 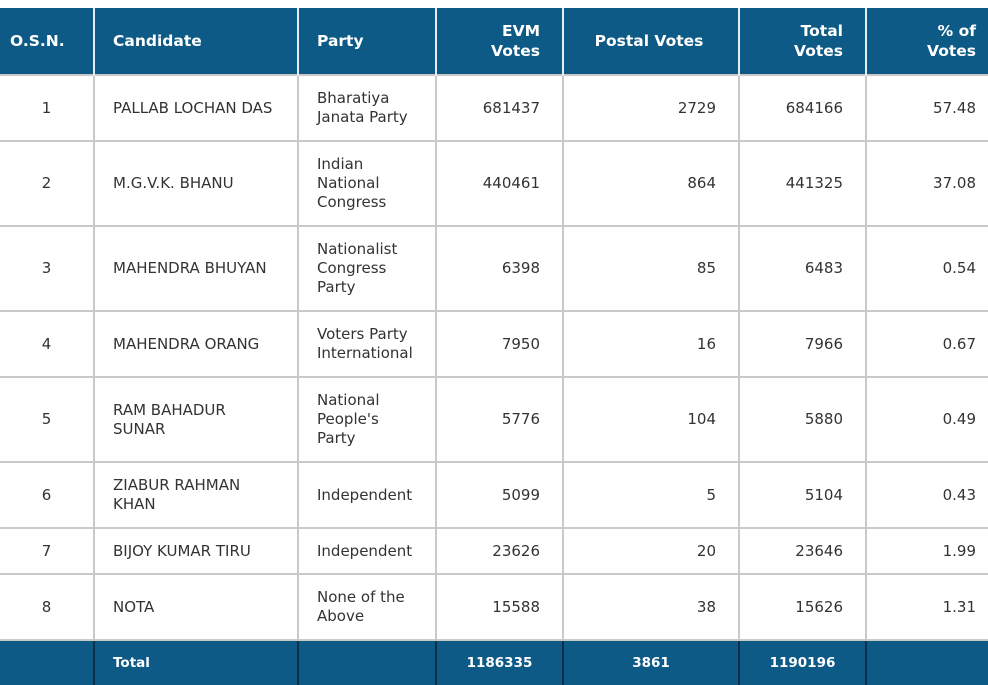 What do you see at coordinates (802, 108) in the screenshot?
I see `cell-total-votes: 684166` at bounding box center [802, 108].